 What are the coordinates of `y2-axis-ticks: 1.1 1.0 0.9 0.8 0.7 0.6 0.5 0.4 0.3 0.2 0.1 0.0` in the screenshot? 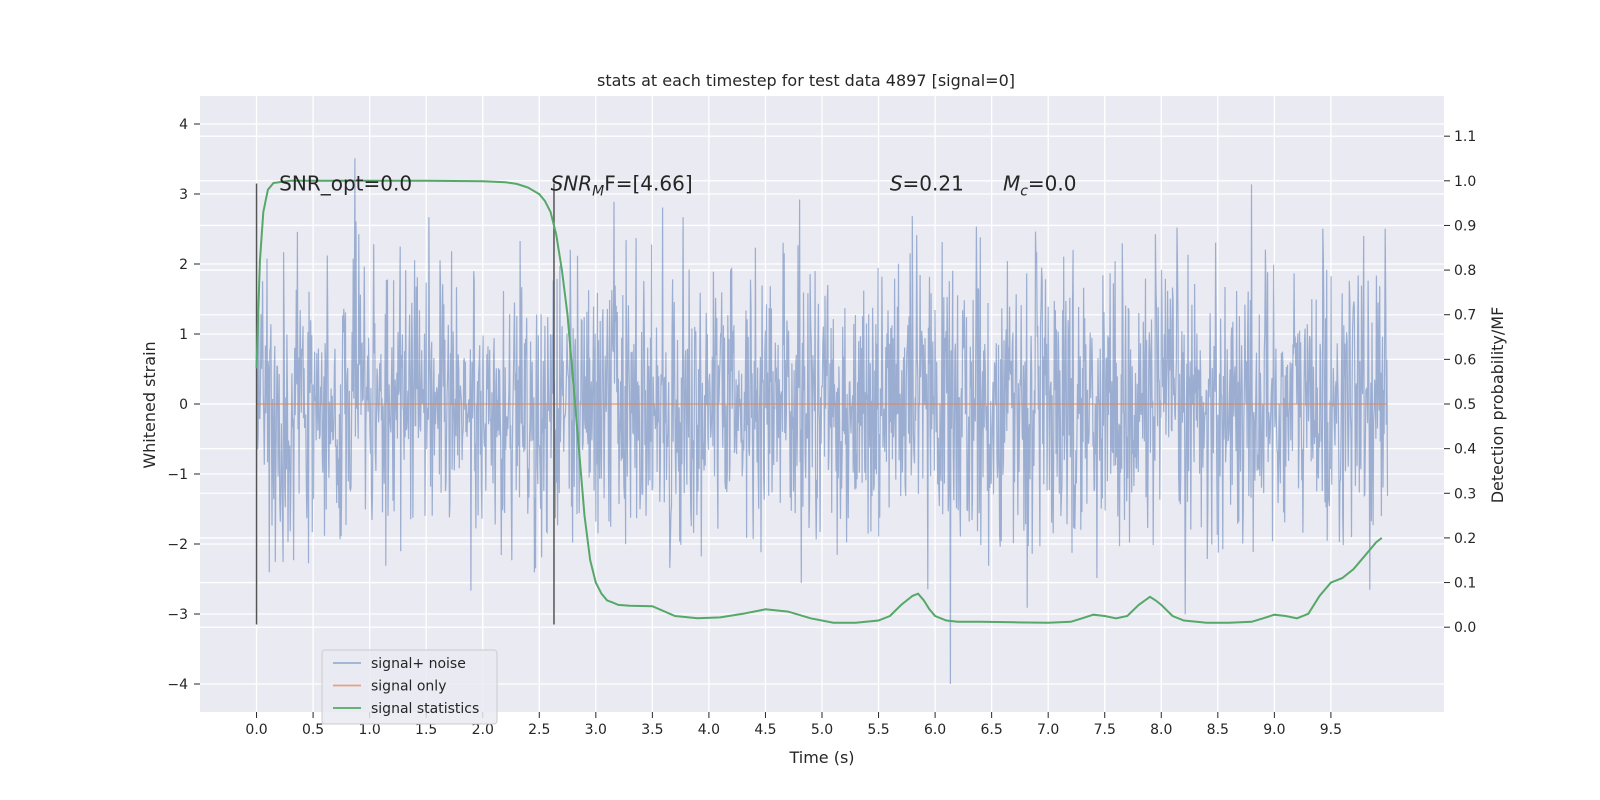 It's located at (1460, 382).